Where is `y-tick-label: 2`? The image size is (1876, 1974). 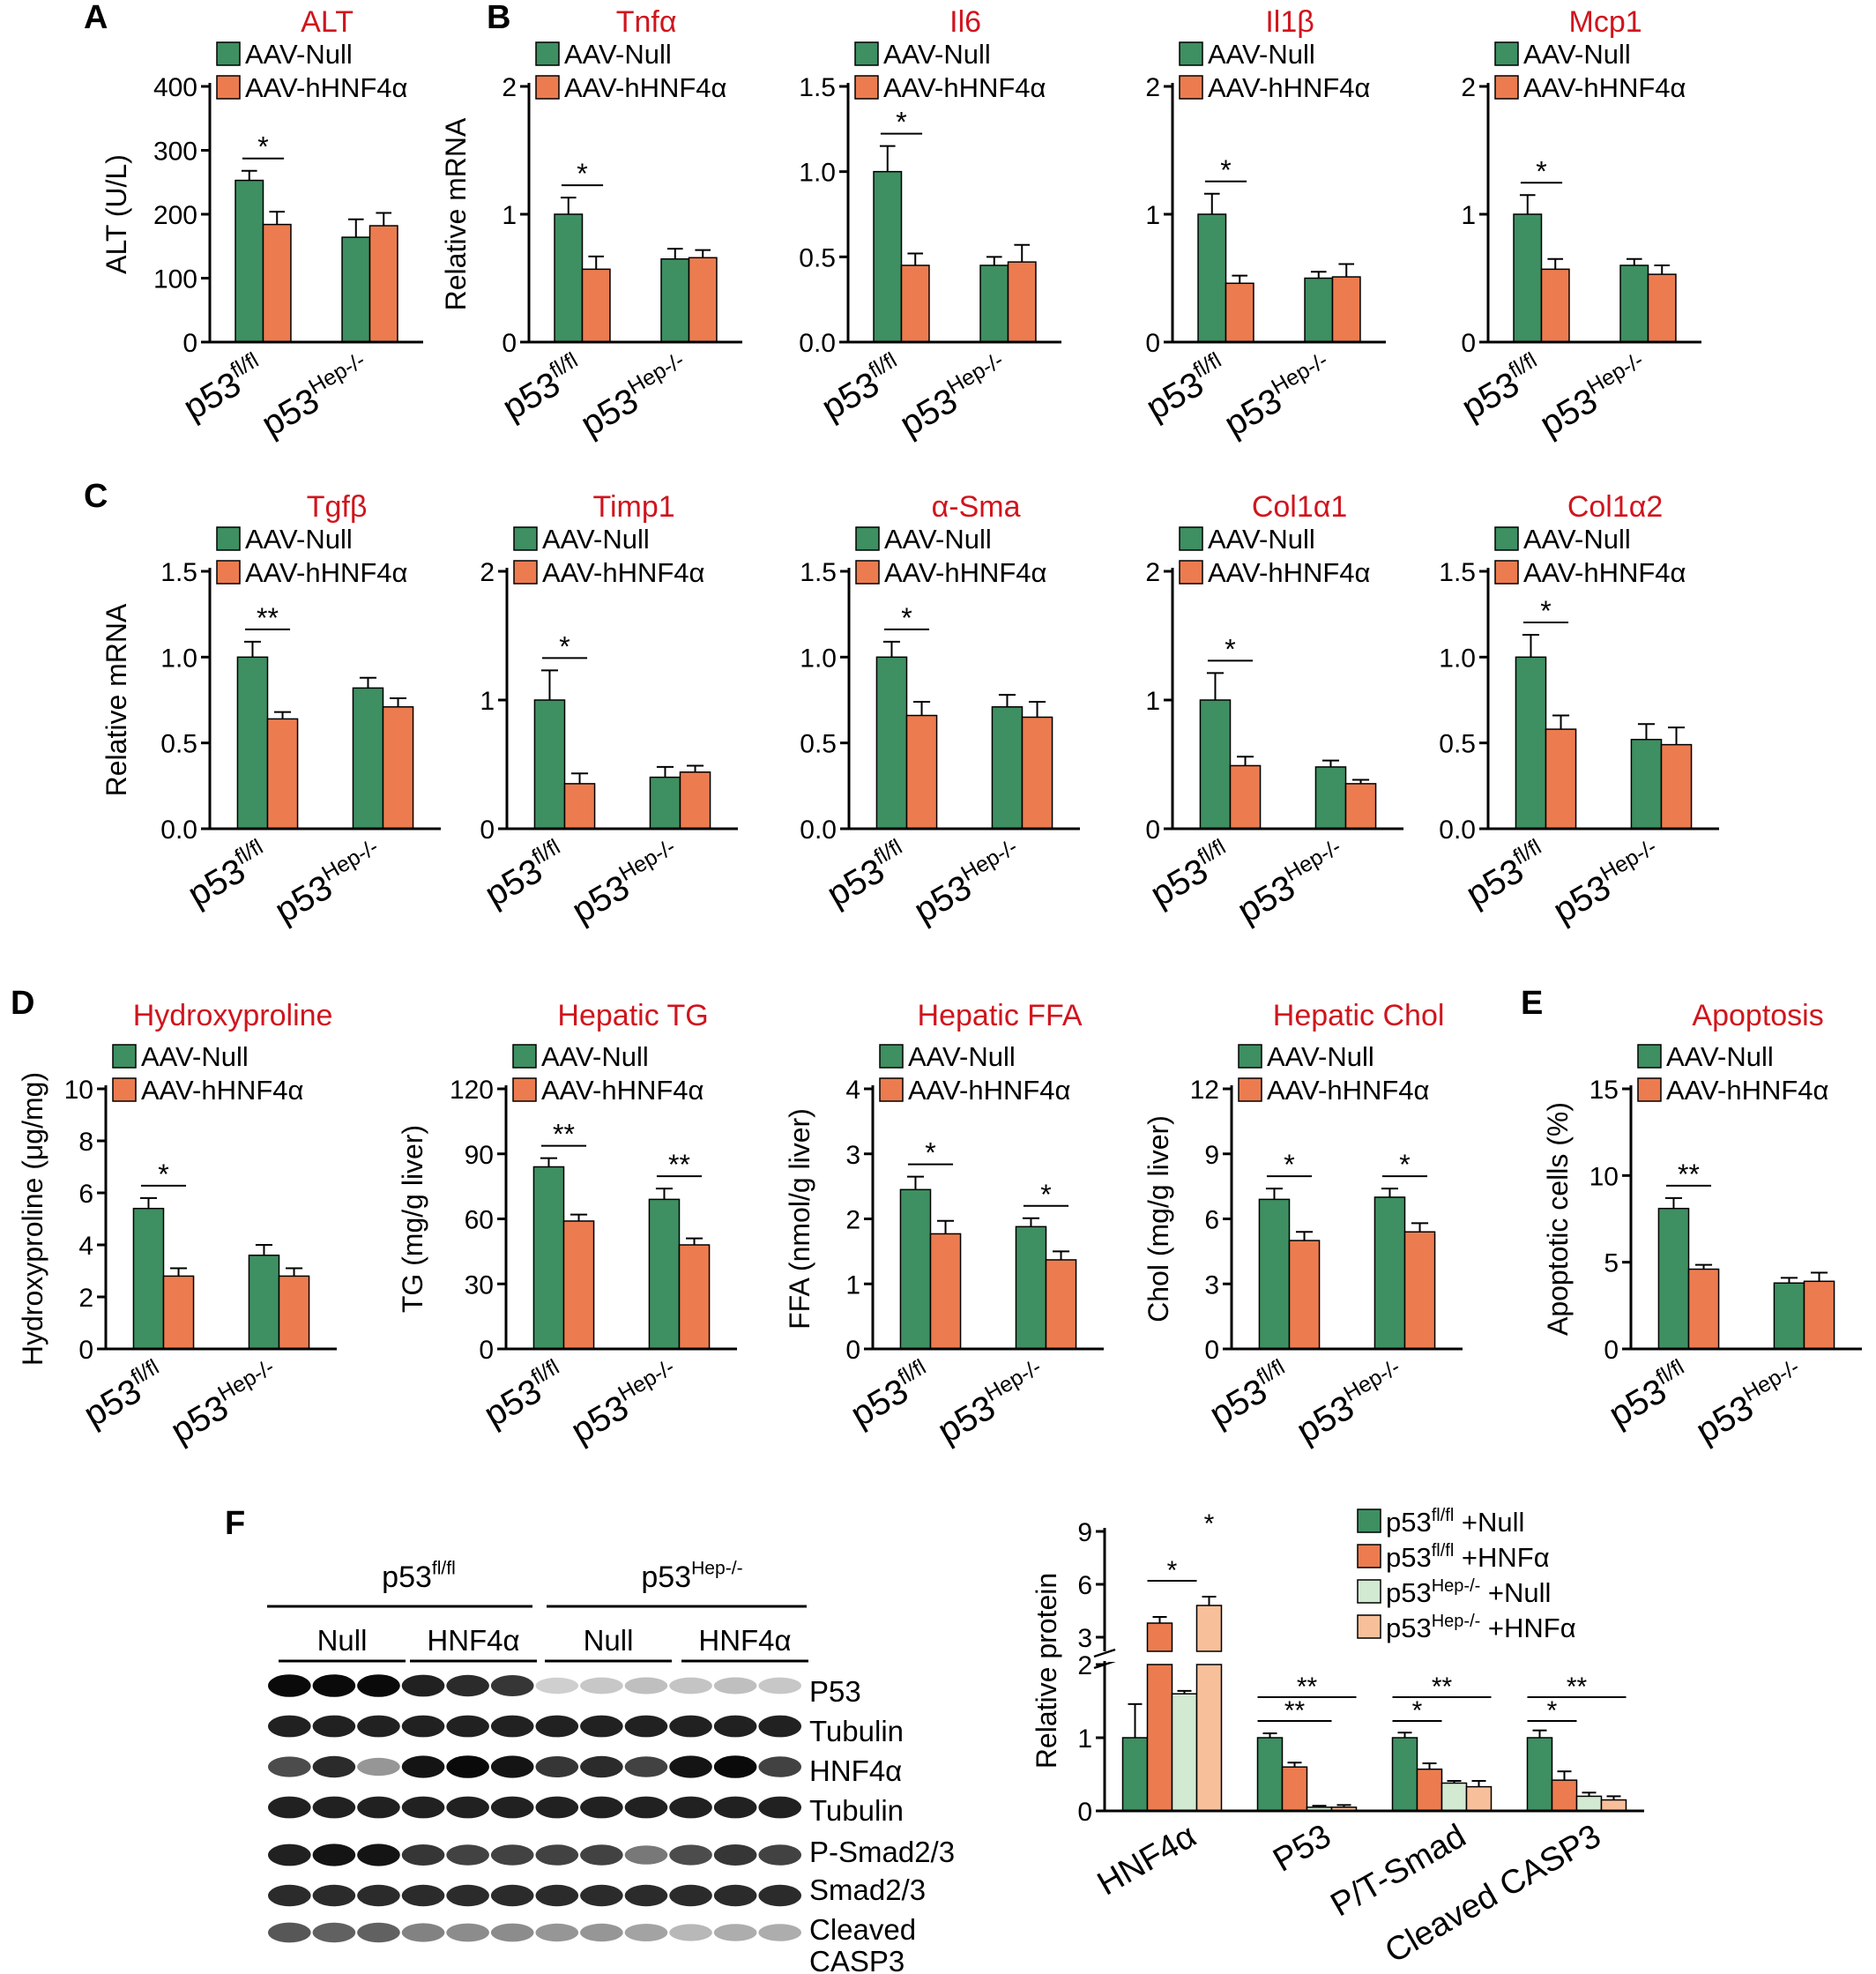
y-tick-label: 2 is located at coordinates (1084, 1665).